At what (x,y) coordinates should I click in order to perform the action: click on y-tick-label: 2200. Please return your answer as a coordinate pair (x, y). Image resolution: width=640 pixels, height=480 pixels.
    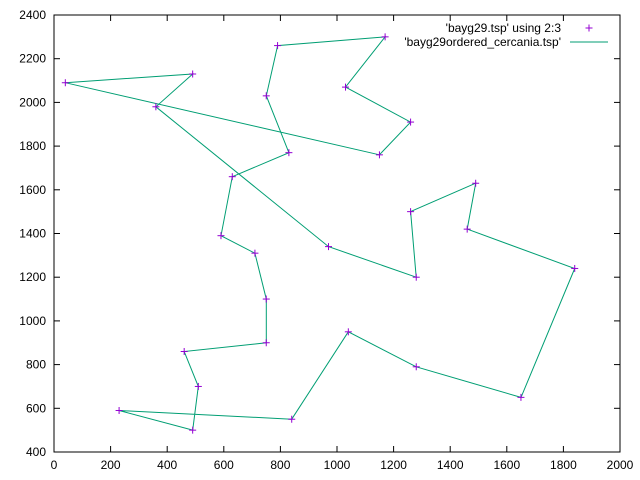
    Looking at the image, I should click on (32, 59).